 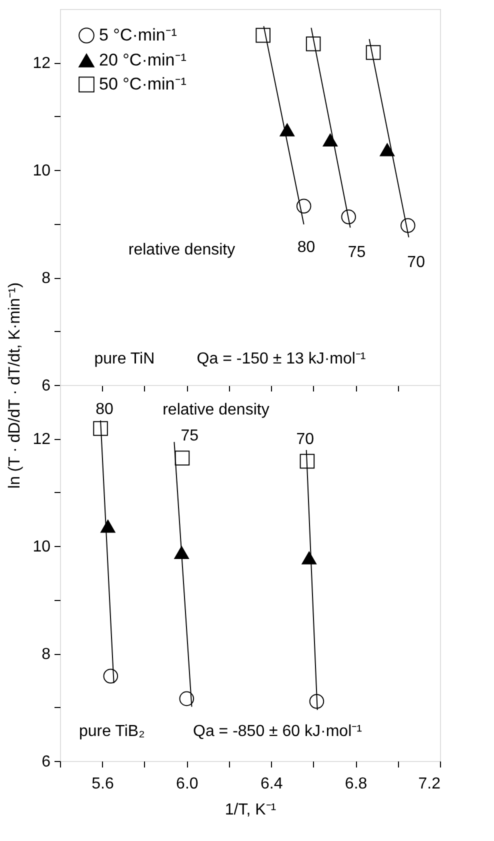 What do you see at coordinates (277, 731) in the screenshot?
I see `annotation: Qa = -850 ± 60 kJ·mol⁻¹` at bounding box center [277, 731].